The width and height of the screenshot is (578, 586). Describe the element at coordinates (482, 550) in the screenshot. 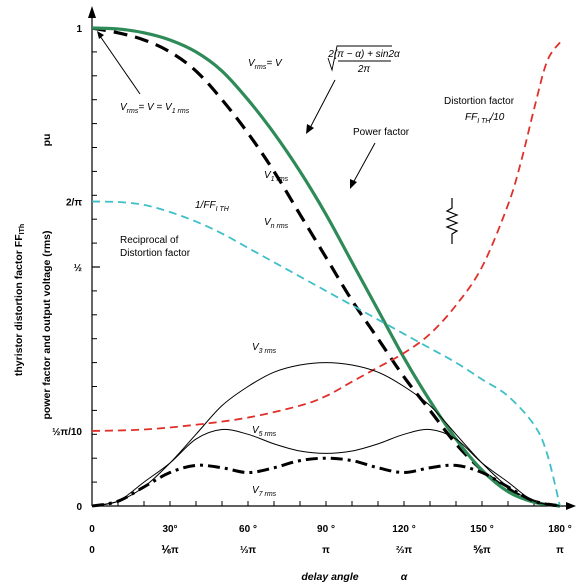

I see `x-tick-label-rad: ⅚π` at that location.